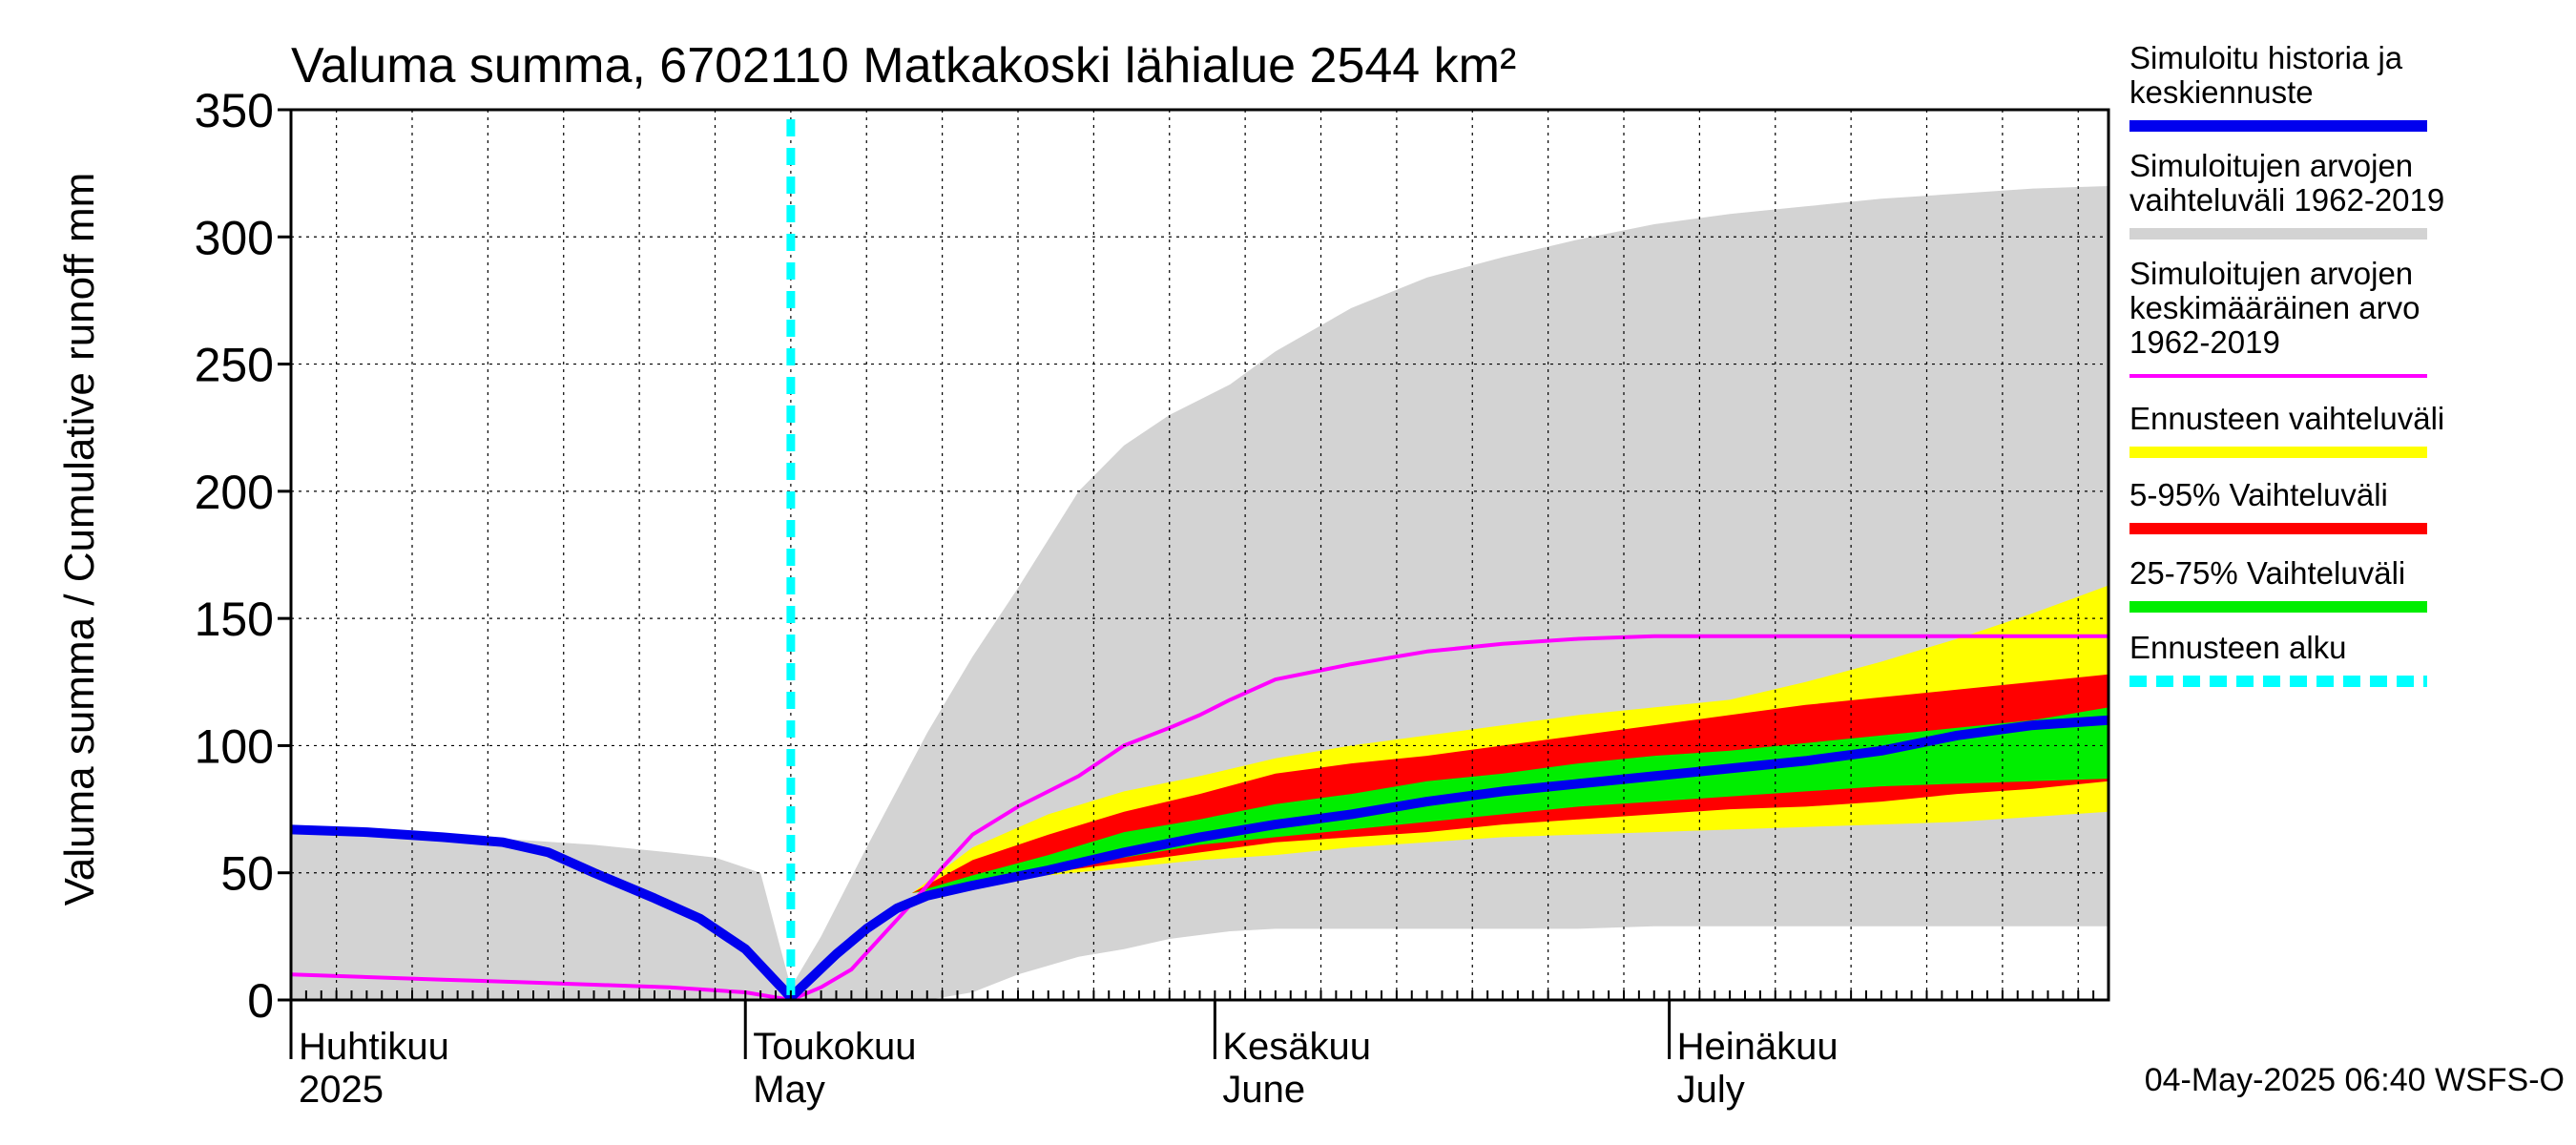  I want to click on legend-label: vaihteluväli 1962-2019, so click(2286, 200).